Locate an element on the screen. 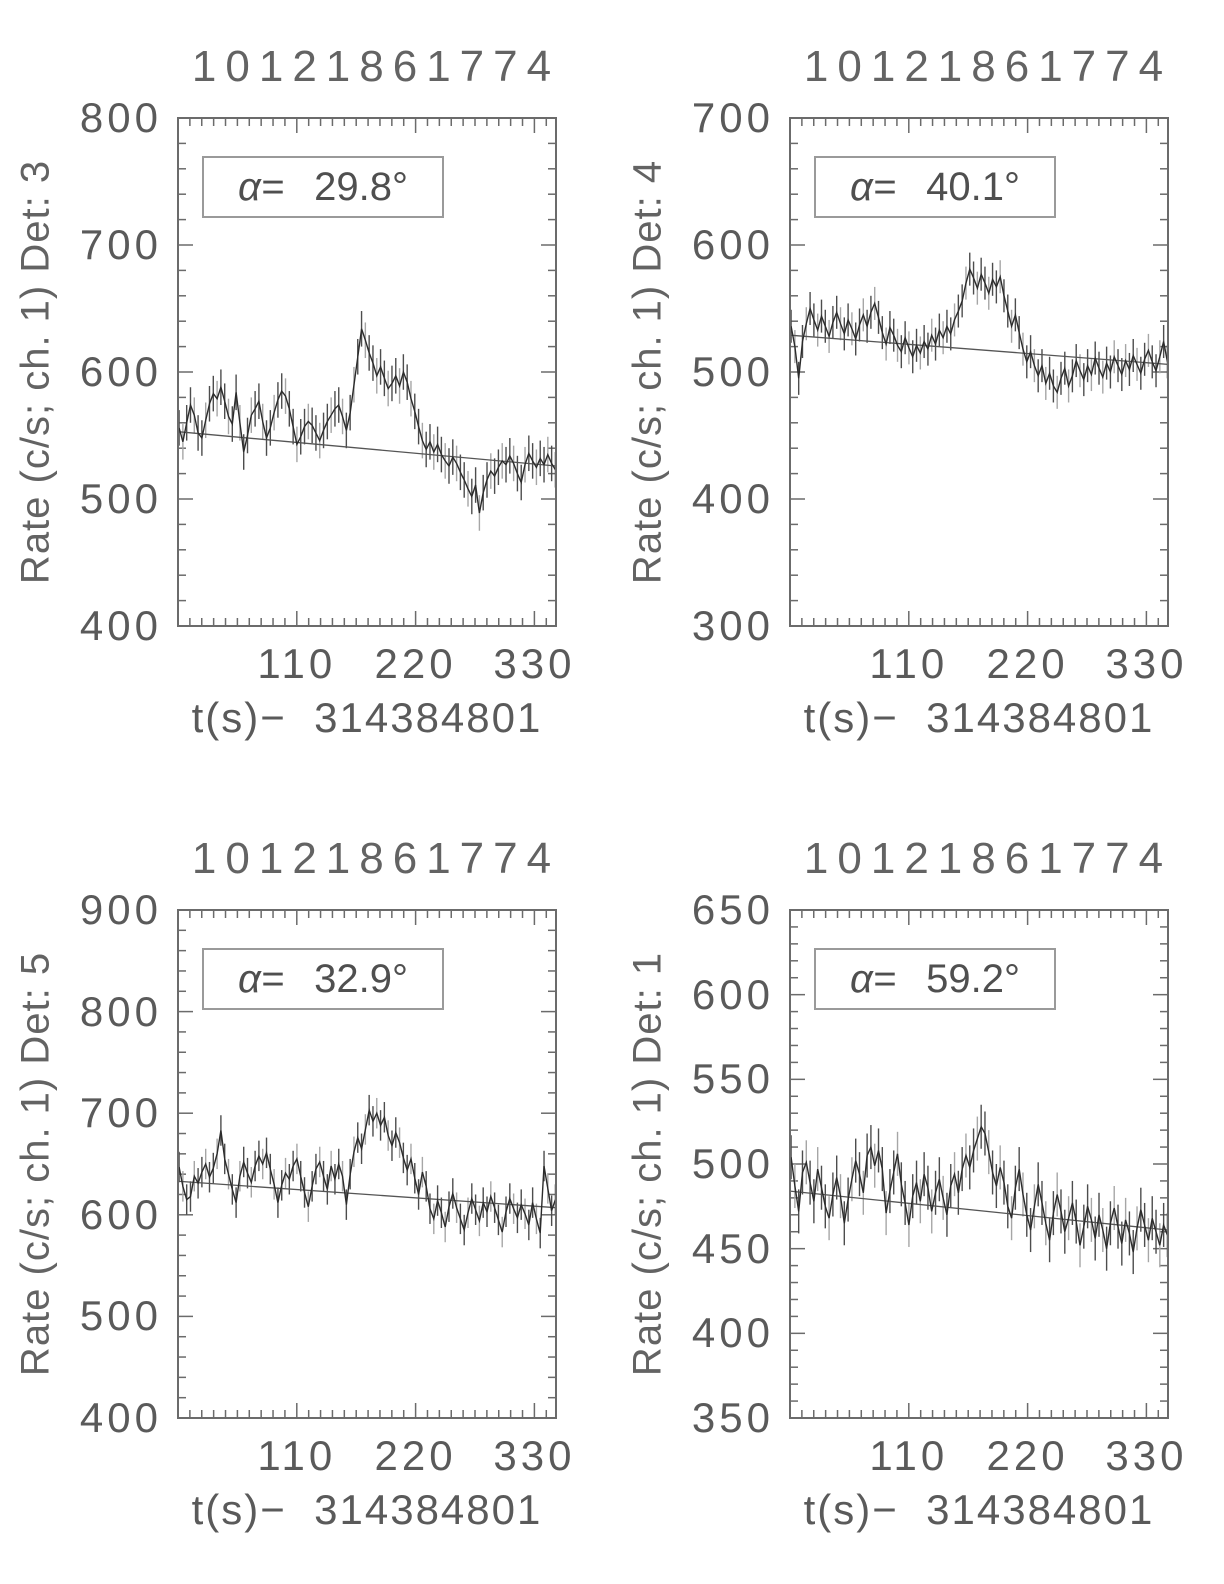  alpha-value: 29.8° is located at coordinates (361, 186).